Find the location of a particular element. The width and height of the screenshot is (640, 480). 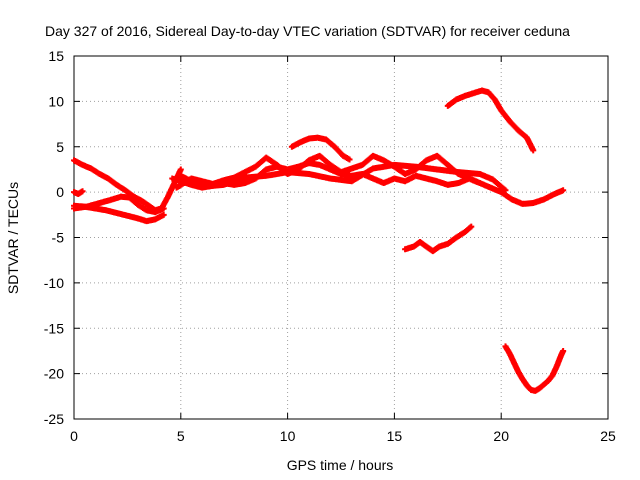

x-tick-label: 10 is located at coordinates (288, 436).